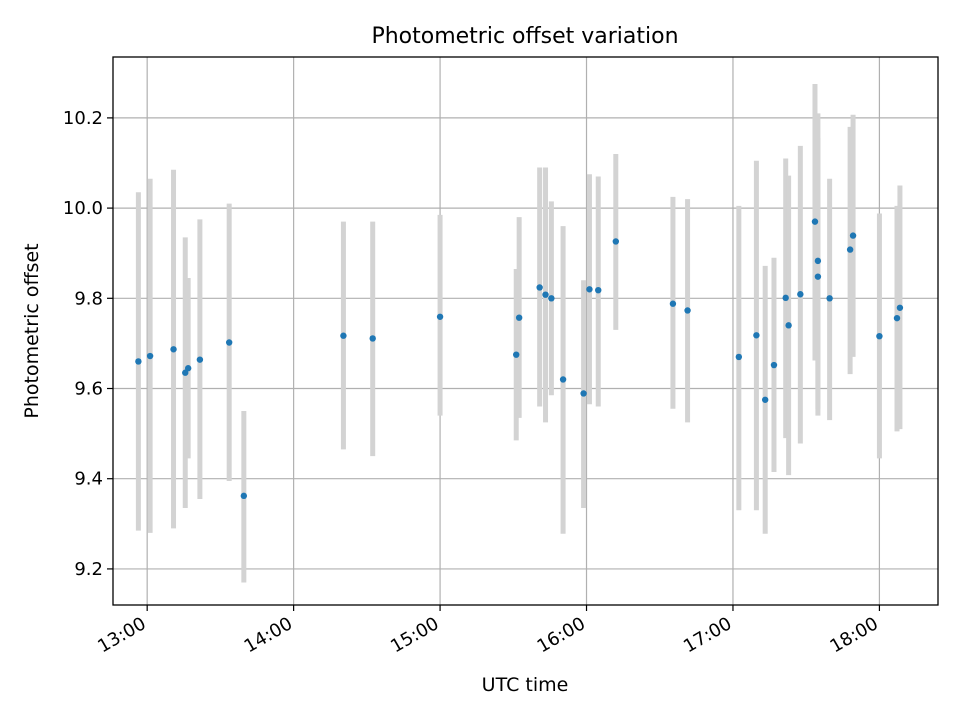 This screenshot has width=960, height=720. What do you see at coordinates (121, 635) in the screenshot?
I see `x-tick-label: 13:00` at bounding box center [121, 635].